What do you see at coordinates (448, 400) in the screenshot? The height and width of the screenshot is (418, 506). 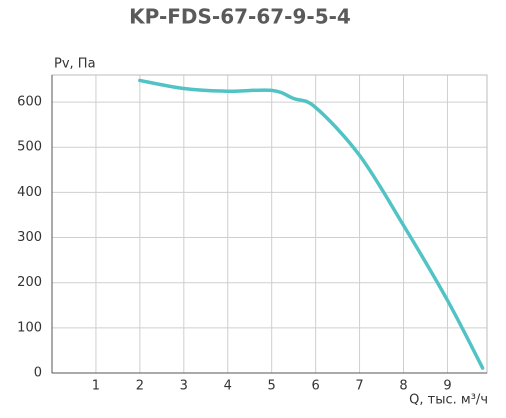 I see `x-axis-label: Q, тыс. м³/ч` at bounding box center [448, 400].